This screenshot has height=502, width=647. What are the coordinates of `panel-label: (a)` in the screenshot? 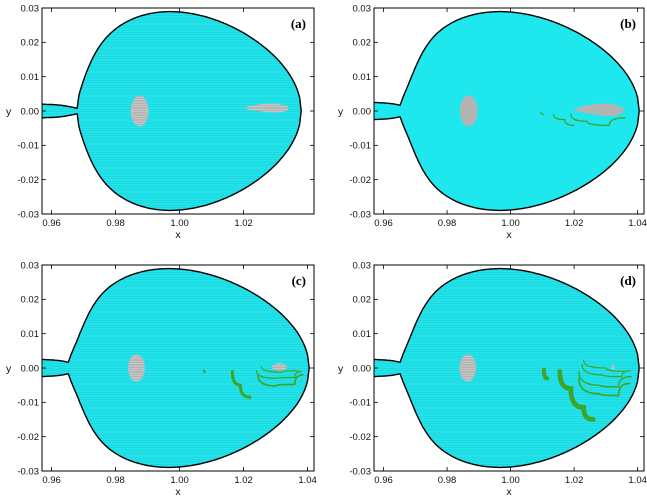 It's located at (298, 23).